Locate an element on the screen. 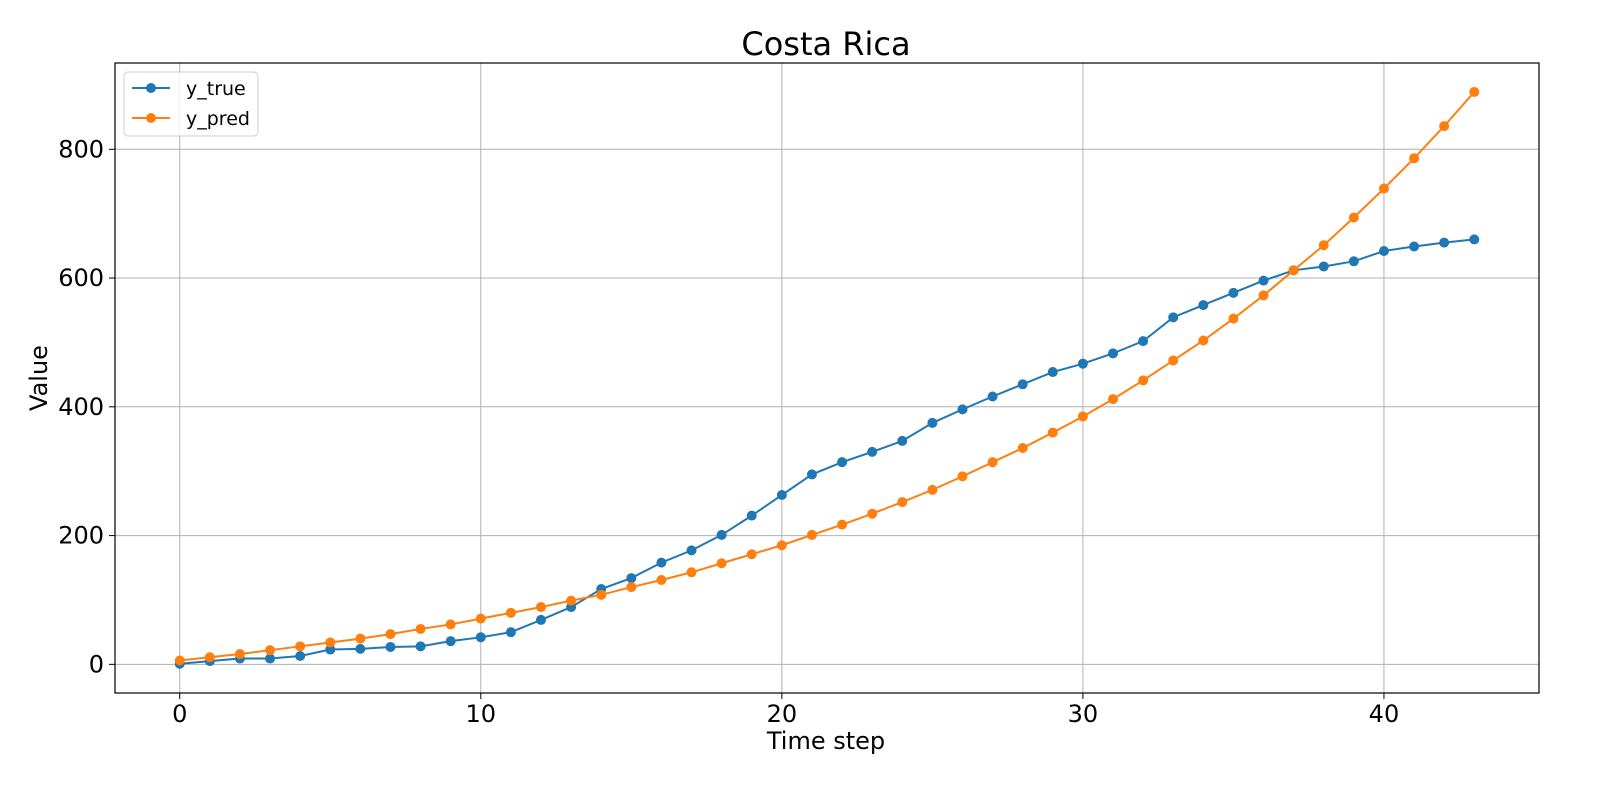 Image resolution: width=1600 pixels, height=800 pixels. x-tick-label: 30 is located at coordinates (1083, 714).